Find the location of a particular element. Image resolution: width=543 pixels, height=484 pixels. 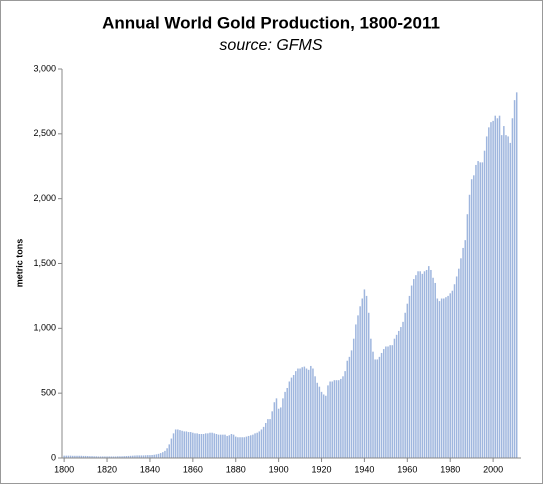

x-tick-label: 1900 is located at coordinates (279, 469).